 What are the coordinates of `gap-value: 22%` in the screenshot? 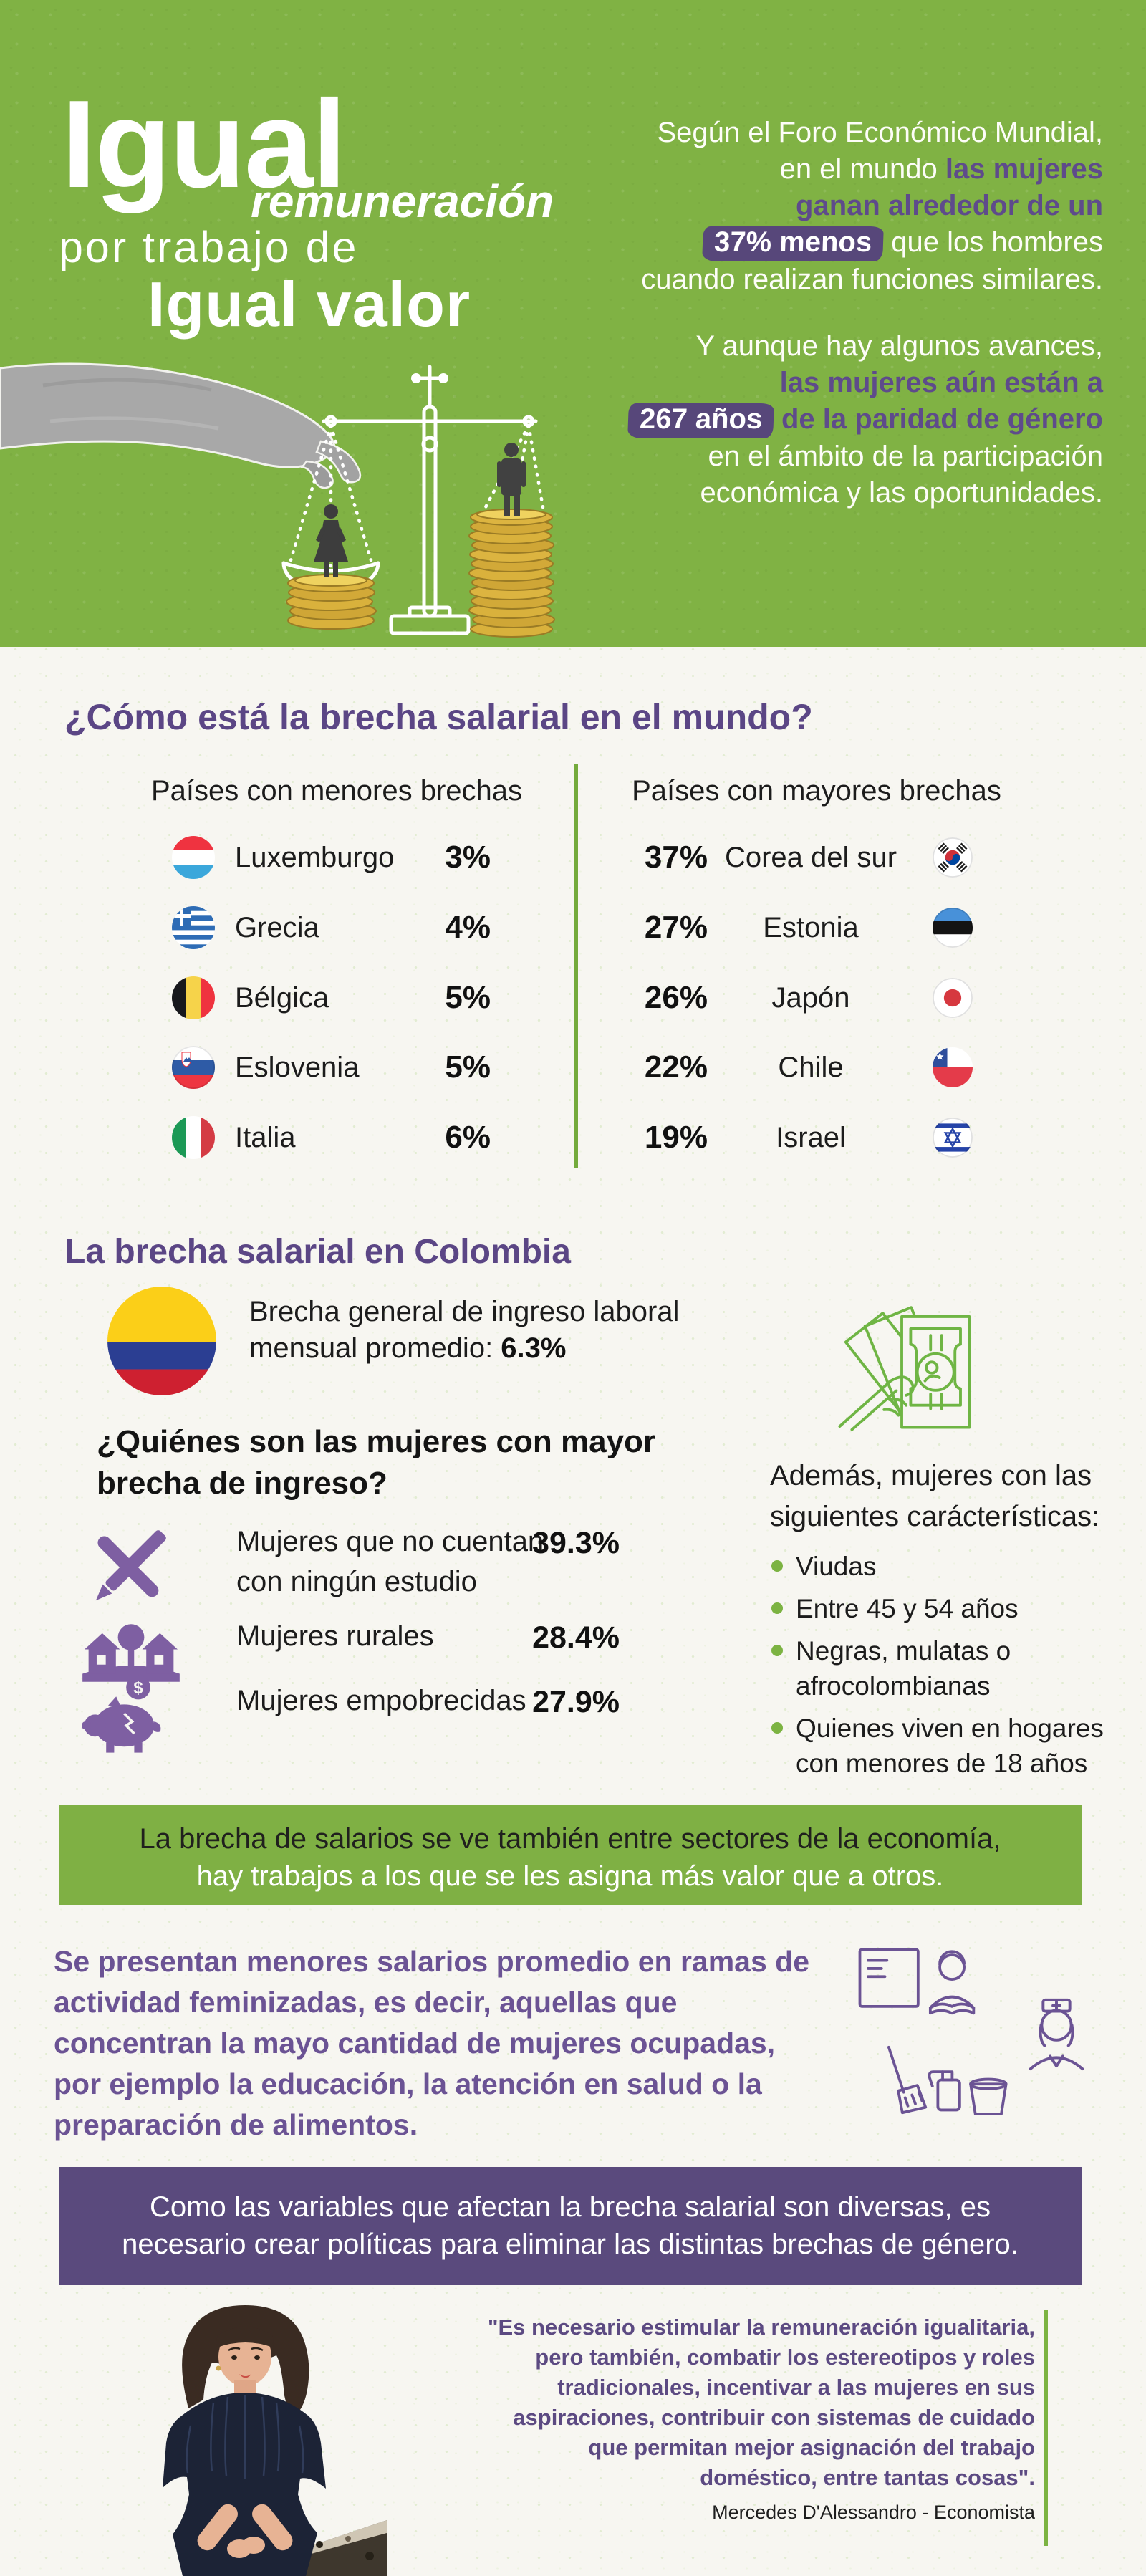 It's located at (676, 1067).